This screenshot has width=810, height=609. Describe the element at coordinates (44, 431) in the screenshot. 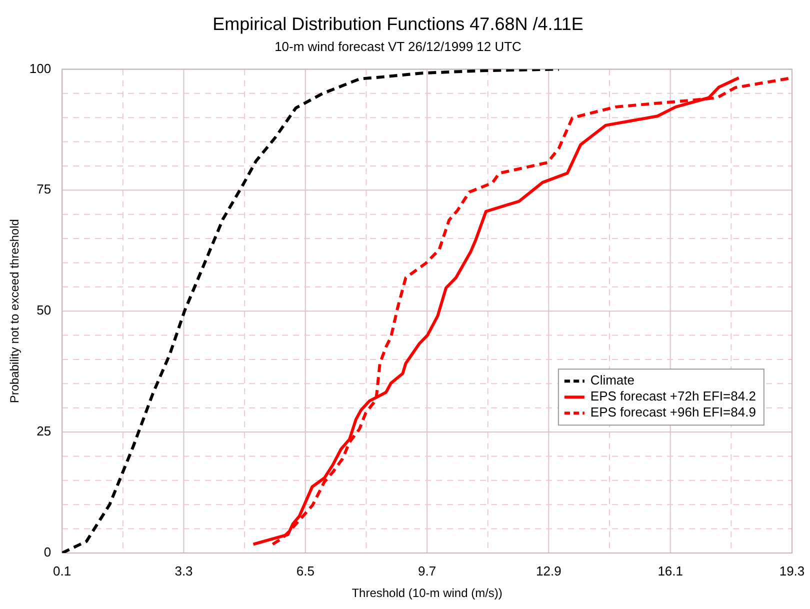

I see `y-tick-label: 25` at that location.